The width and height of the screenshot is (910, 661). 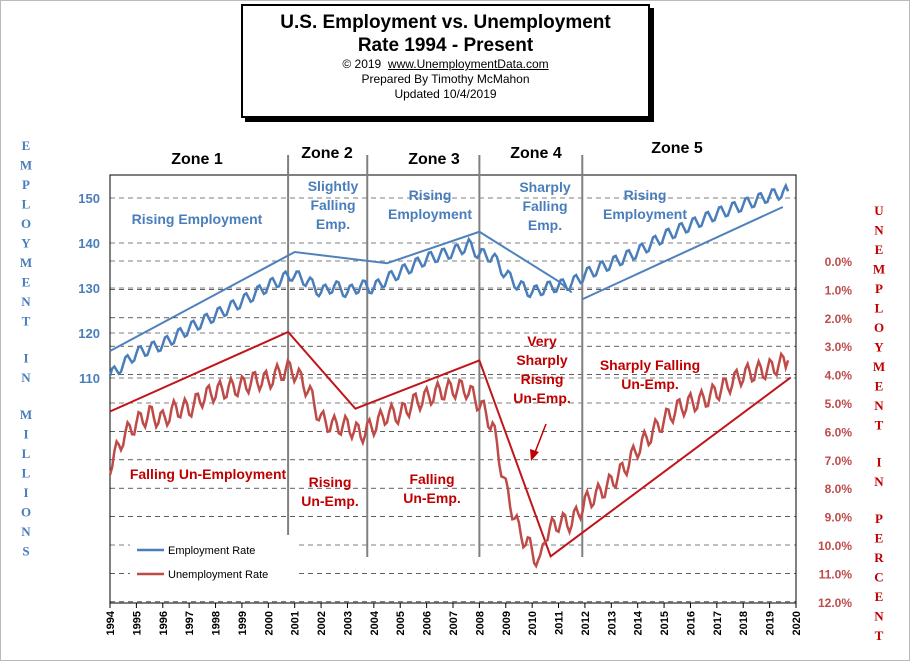 I want to click on right-tick-label: 10.0%, so click(x=835, y=546).